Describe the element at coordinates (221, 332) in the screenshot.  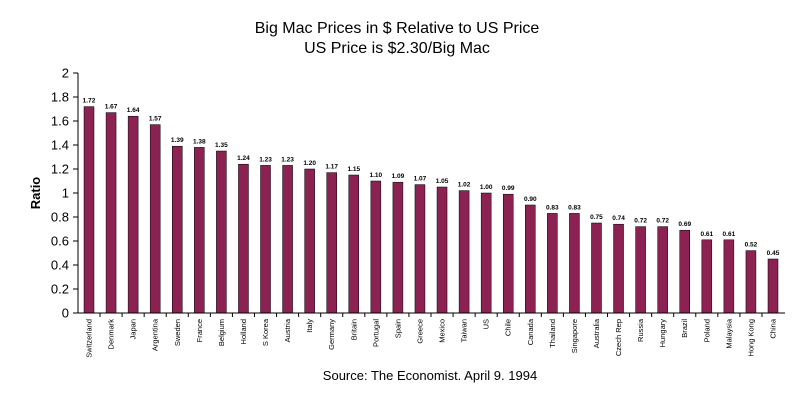
I see `category-label: Belgium` at that location.